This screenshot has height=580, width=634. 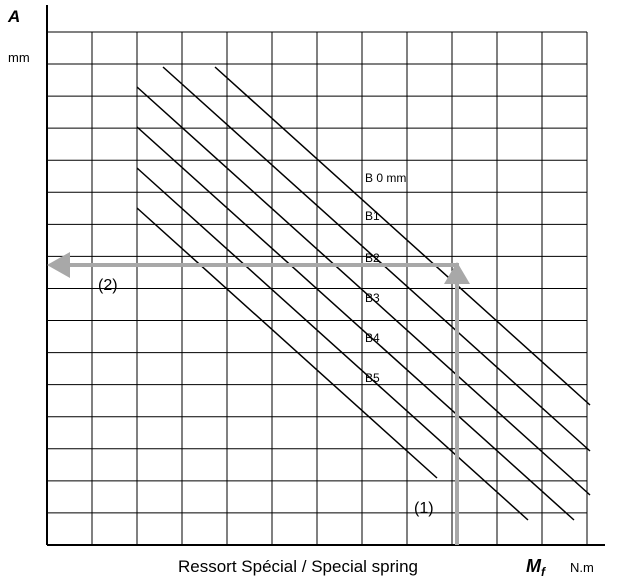 I want to click on x-axis-unit: N.m, so click(x=582, y=567).